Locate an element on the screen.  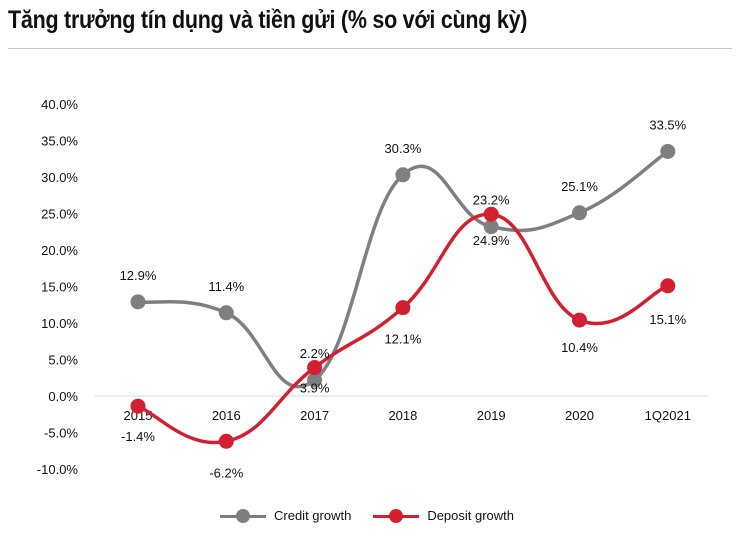
y-tick-label: 0.0% is located at coordinates (63, 396).